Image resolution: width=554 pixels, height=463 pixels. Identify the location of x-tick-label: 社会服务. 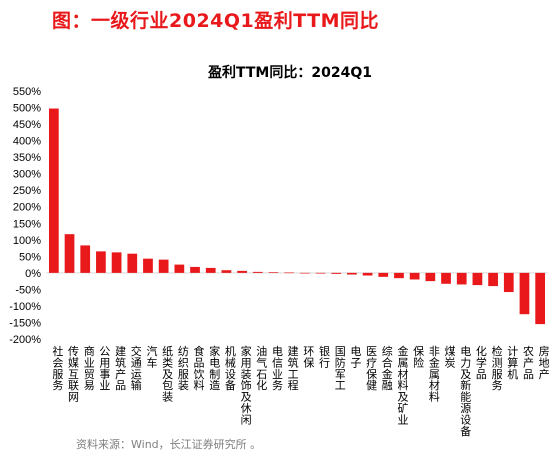
(57, 368).